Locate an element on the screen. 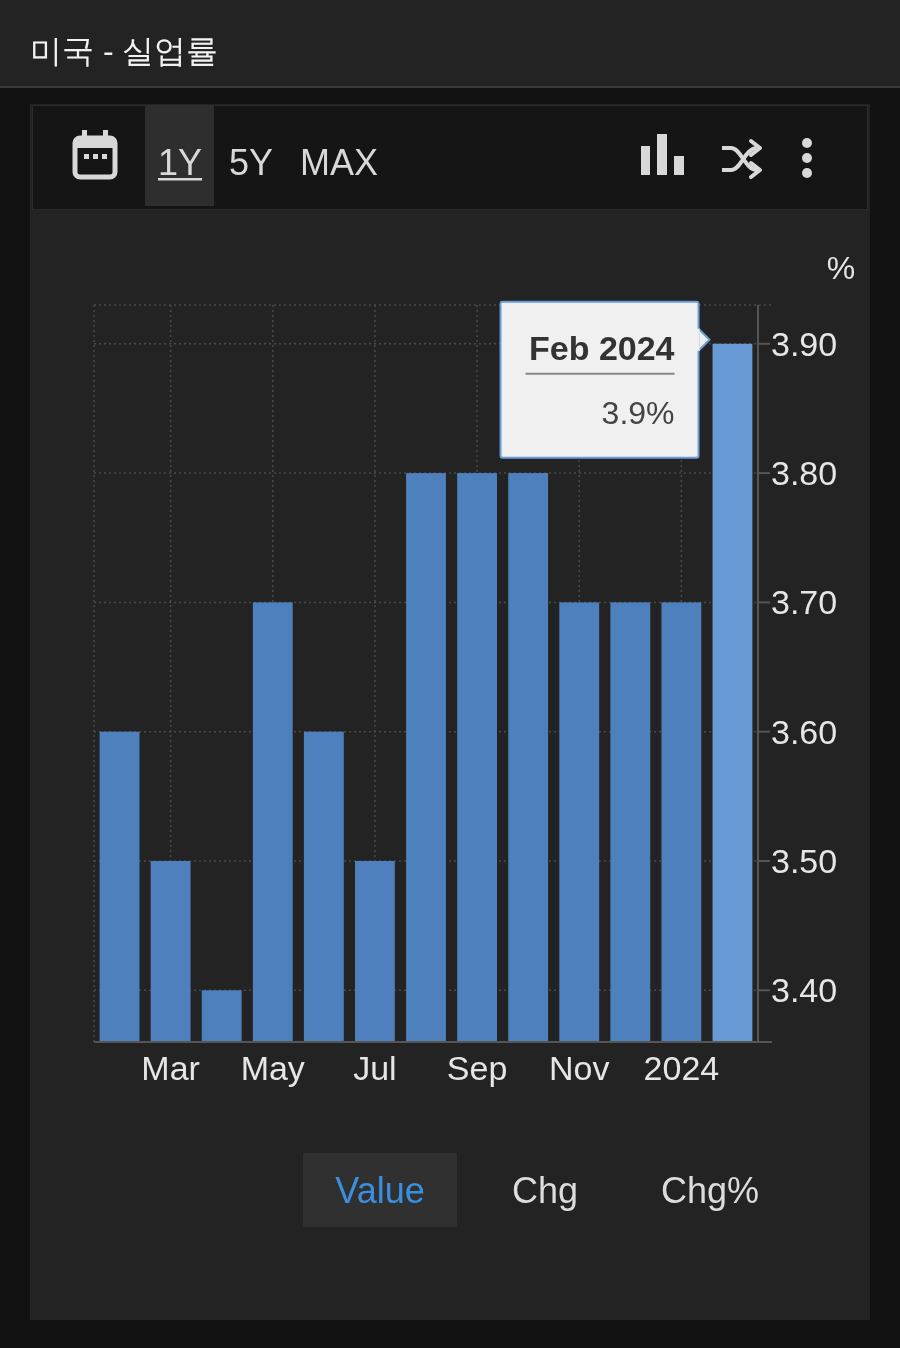 Image resolution: width=900 pixels, height=1348 pixels. text: 5Y is located at coordinates (251, 162).